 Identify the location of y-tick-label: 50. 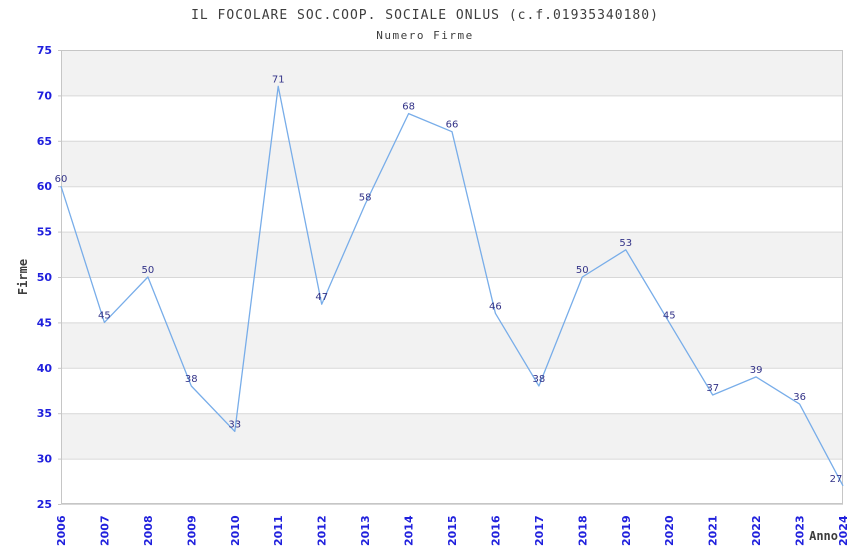
(45, 277).